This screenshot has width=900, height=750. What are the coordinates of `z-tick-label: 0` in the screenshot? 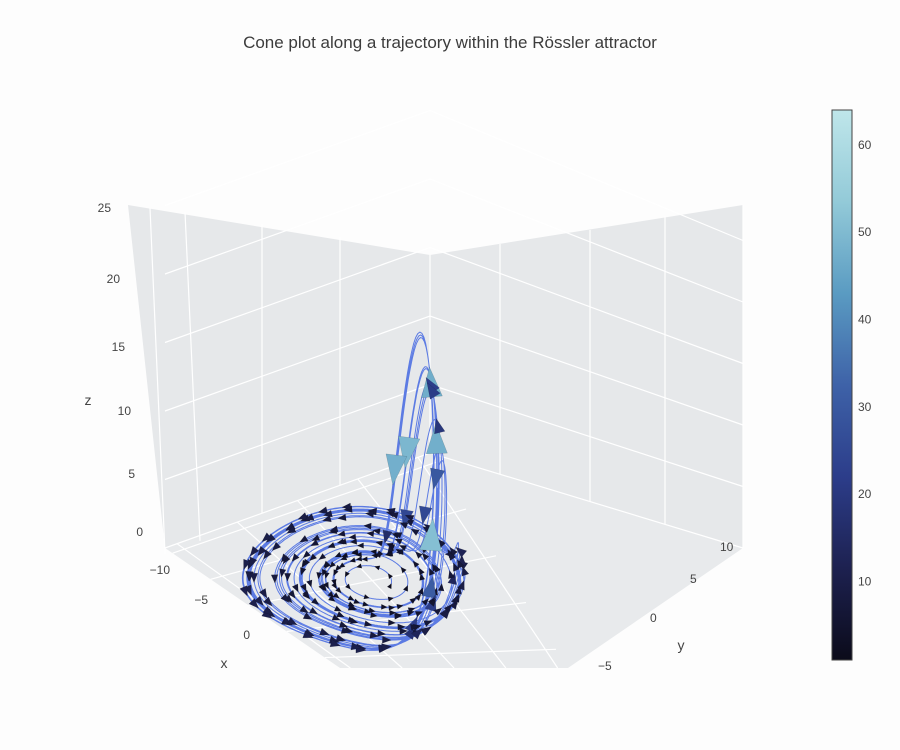 It's located at (139, 532).